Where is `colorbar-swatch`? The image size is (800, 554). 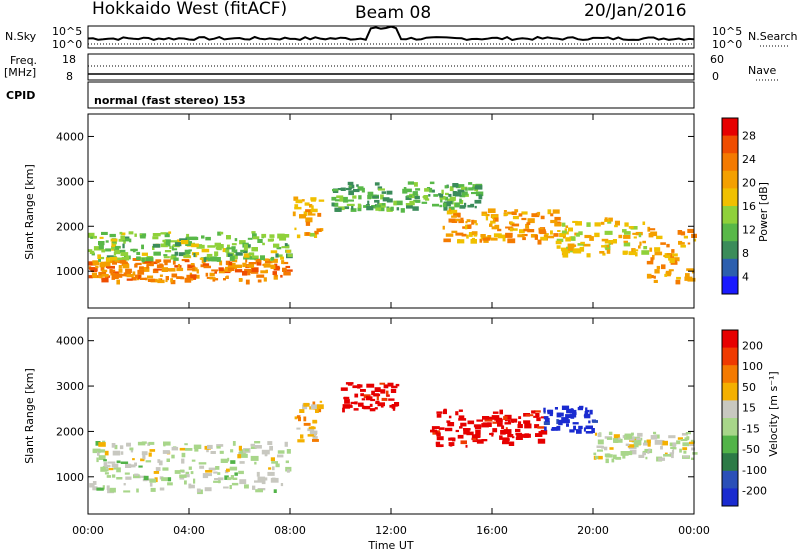 colorbar-swatch is located at coordinates (730, 179).